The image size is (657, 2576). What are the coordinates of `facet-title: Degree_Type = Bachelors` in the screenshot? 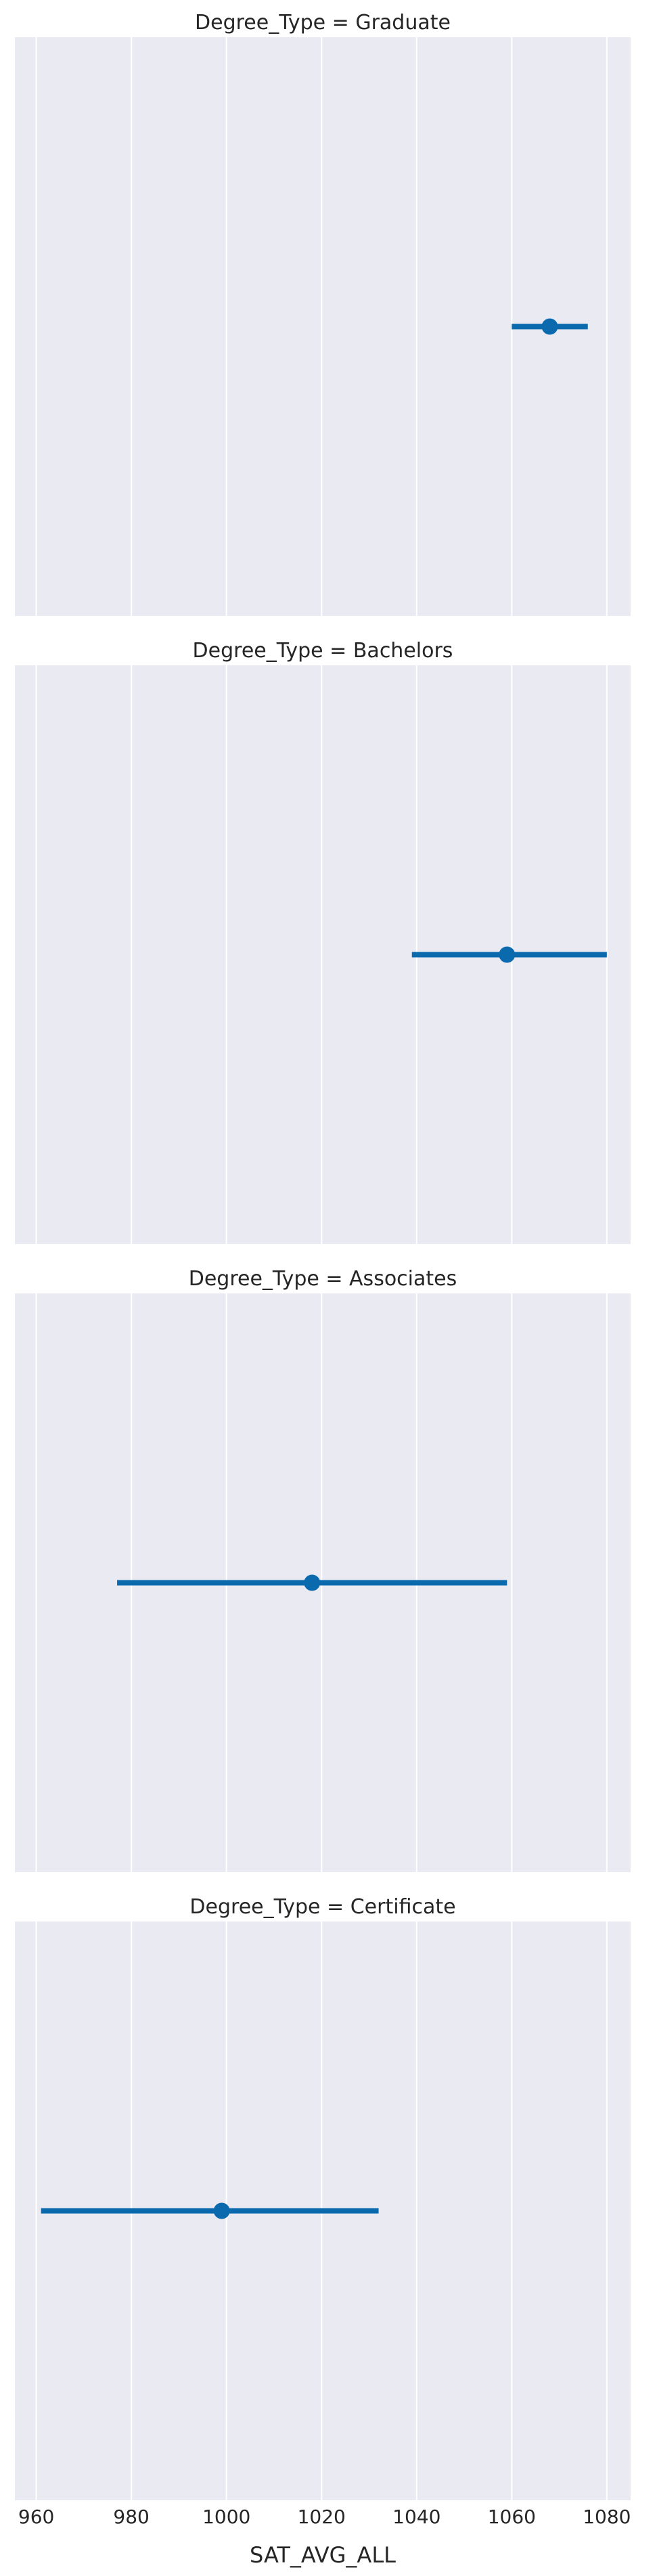 It's located at (323, 651).